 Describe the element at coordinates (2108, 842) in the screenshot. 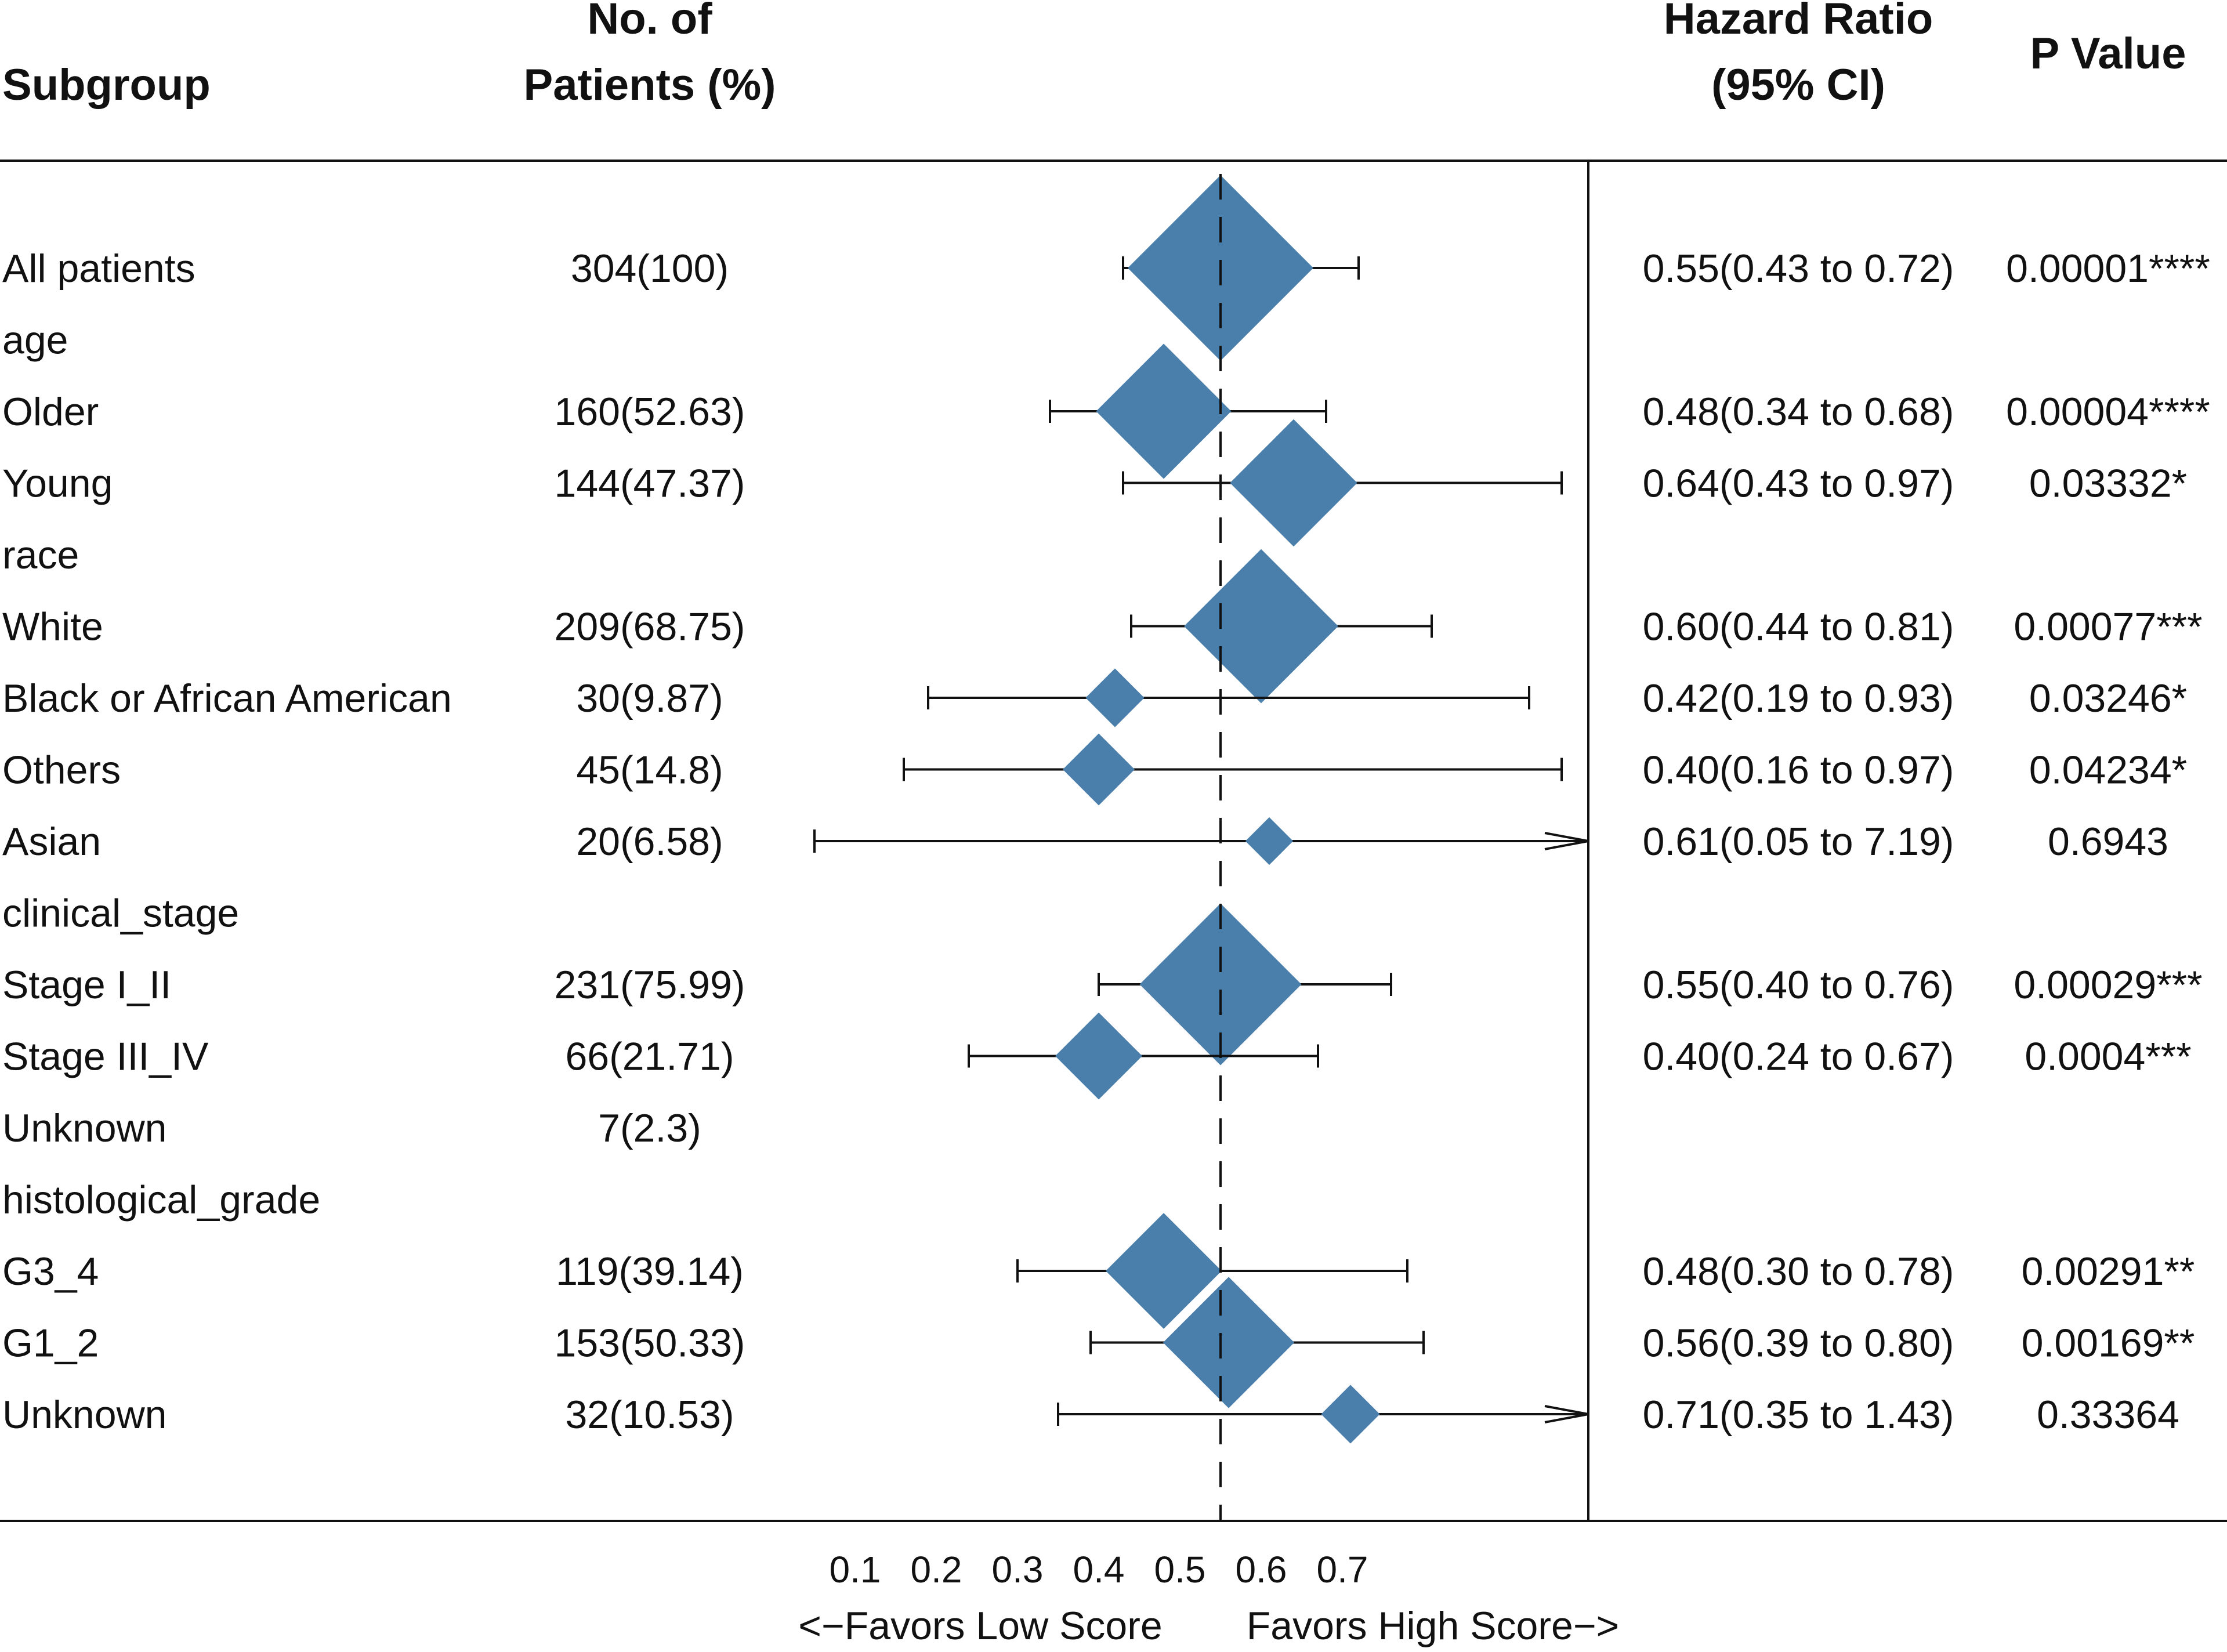

I see `row-p-value: 0.6943` at that location.